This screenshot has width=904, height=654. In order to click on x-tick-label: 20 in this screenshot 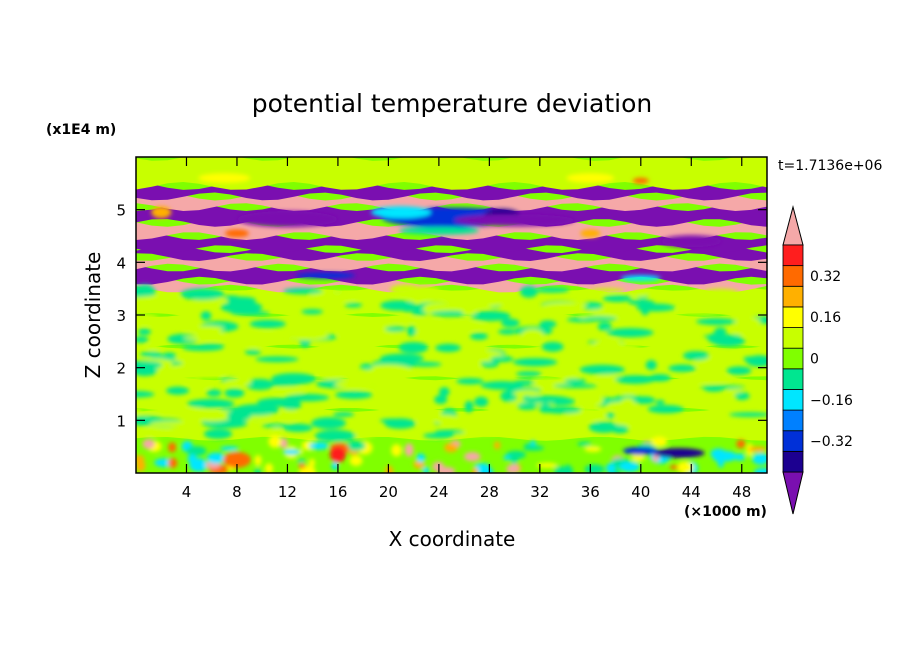, I will do `click(388, 492)`.